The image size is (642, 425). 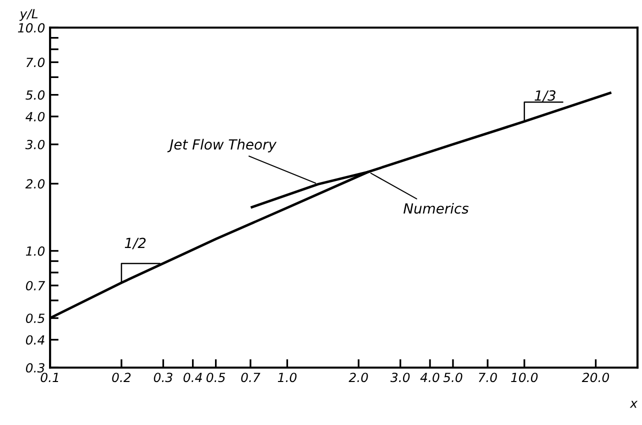 What do you see at coordinates (163, 377) in the screenshot?
I see `x-tick-label: 0.3` at bounding box center [163, 377].